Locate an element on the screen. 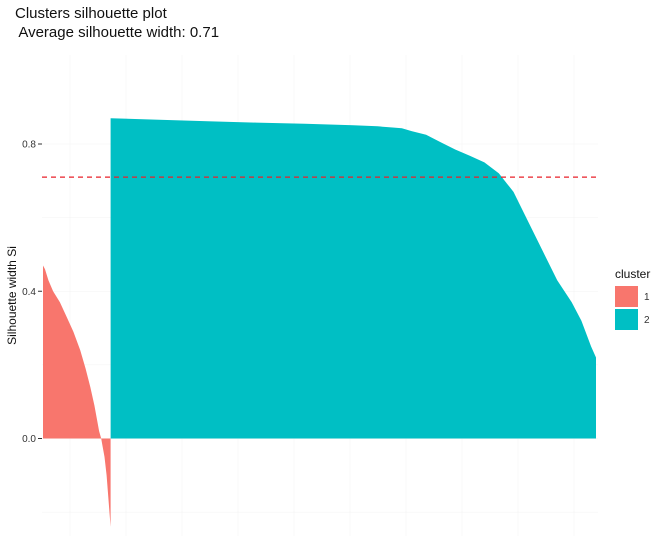 This screenshot has width=668, height=536. y-axis: 0.0 0.4 0.8 is located at coordinates (32, 293).